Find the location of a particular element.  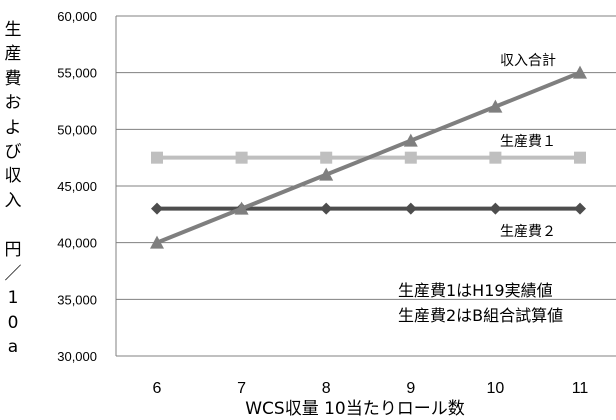

y-title-char: 産 is located at coordinates (13, 54).